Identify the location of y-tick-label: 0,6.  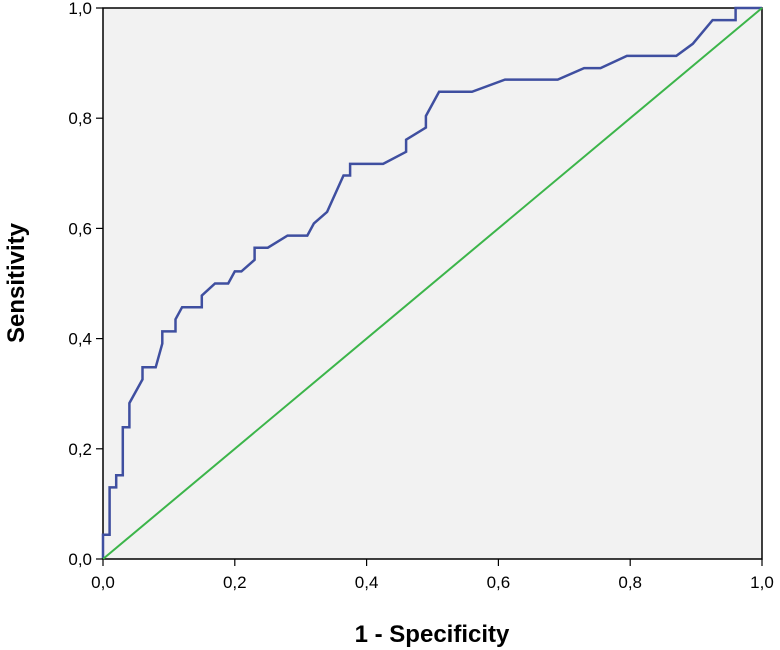
(80, 228).